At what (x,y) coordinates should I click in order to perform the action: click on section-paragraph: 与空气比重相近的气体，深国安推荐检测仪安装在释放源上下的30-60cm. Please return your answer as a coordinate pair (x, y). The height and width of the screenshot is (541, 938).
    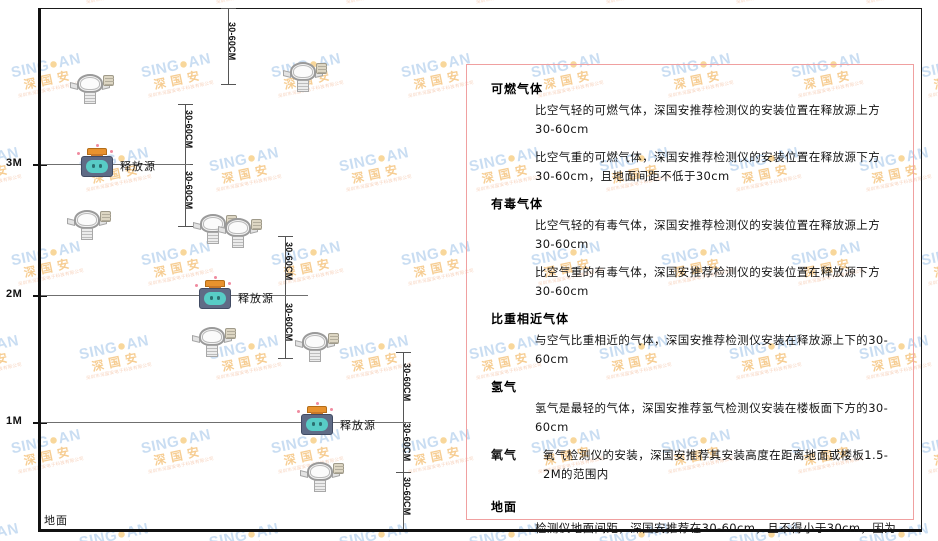
    Looking at the image, I should click on (712, 349).